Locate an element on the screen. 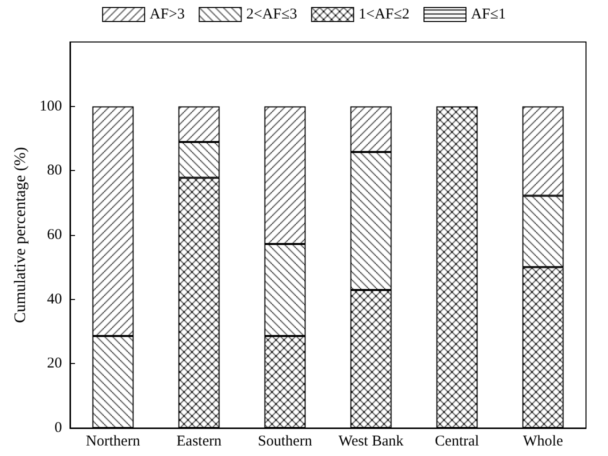  legend-label: AF≤1 is located at coordinates (488, 14).